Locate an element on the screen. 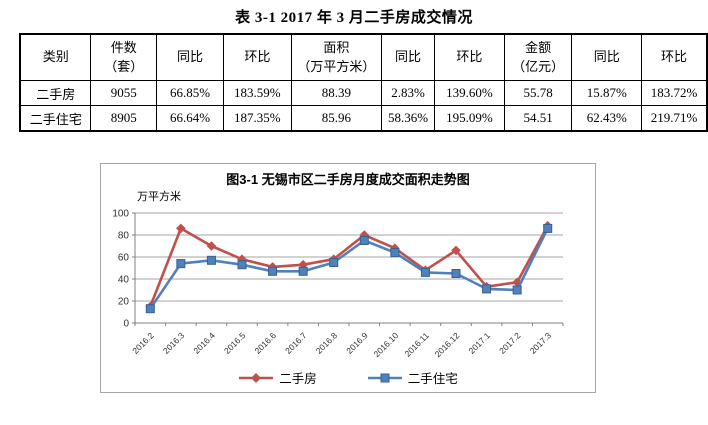 The width and height of the screenshot is (708, 425). chart-title: 图3-1 无锡市区二手房月度成交面积走势图 is located at coordinates (348, 179).